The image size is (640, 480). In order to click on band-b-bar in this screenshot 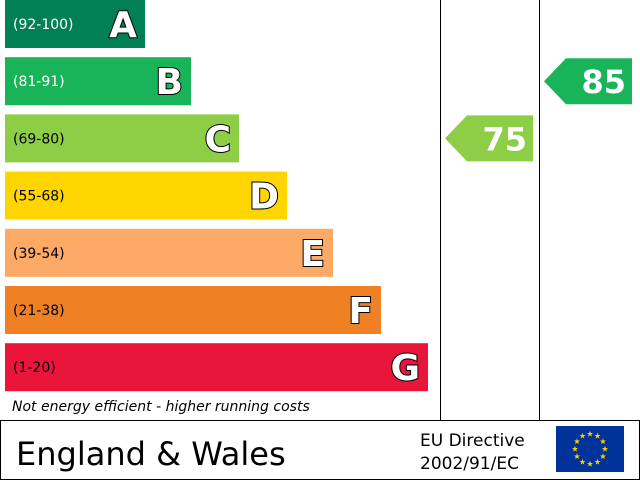, I will do `click(98, 81)`.